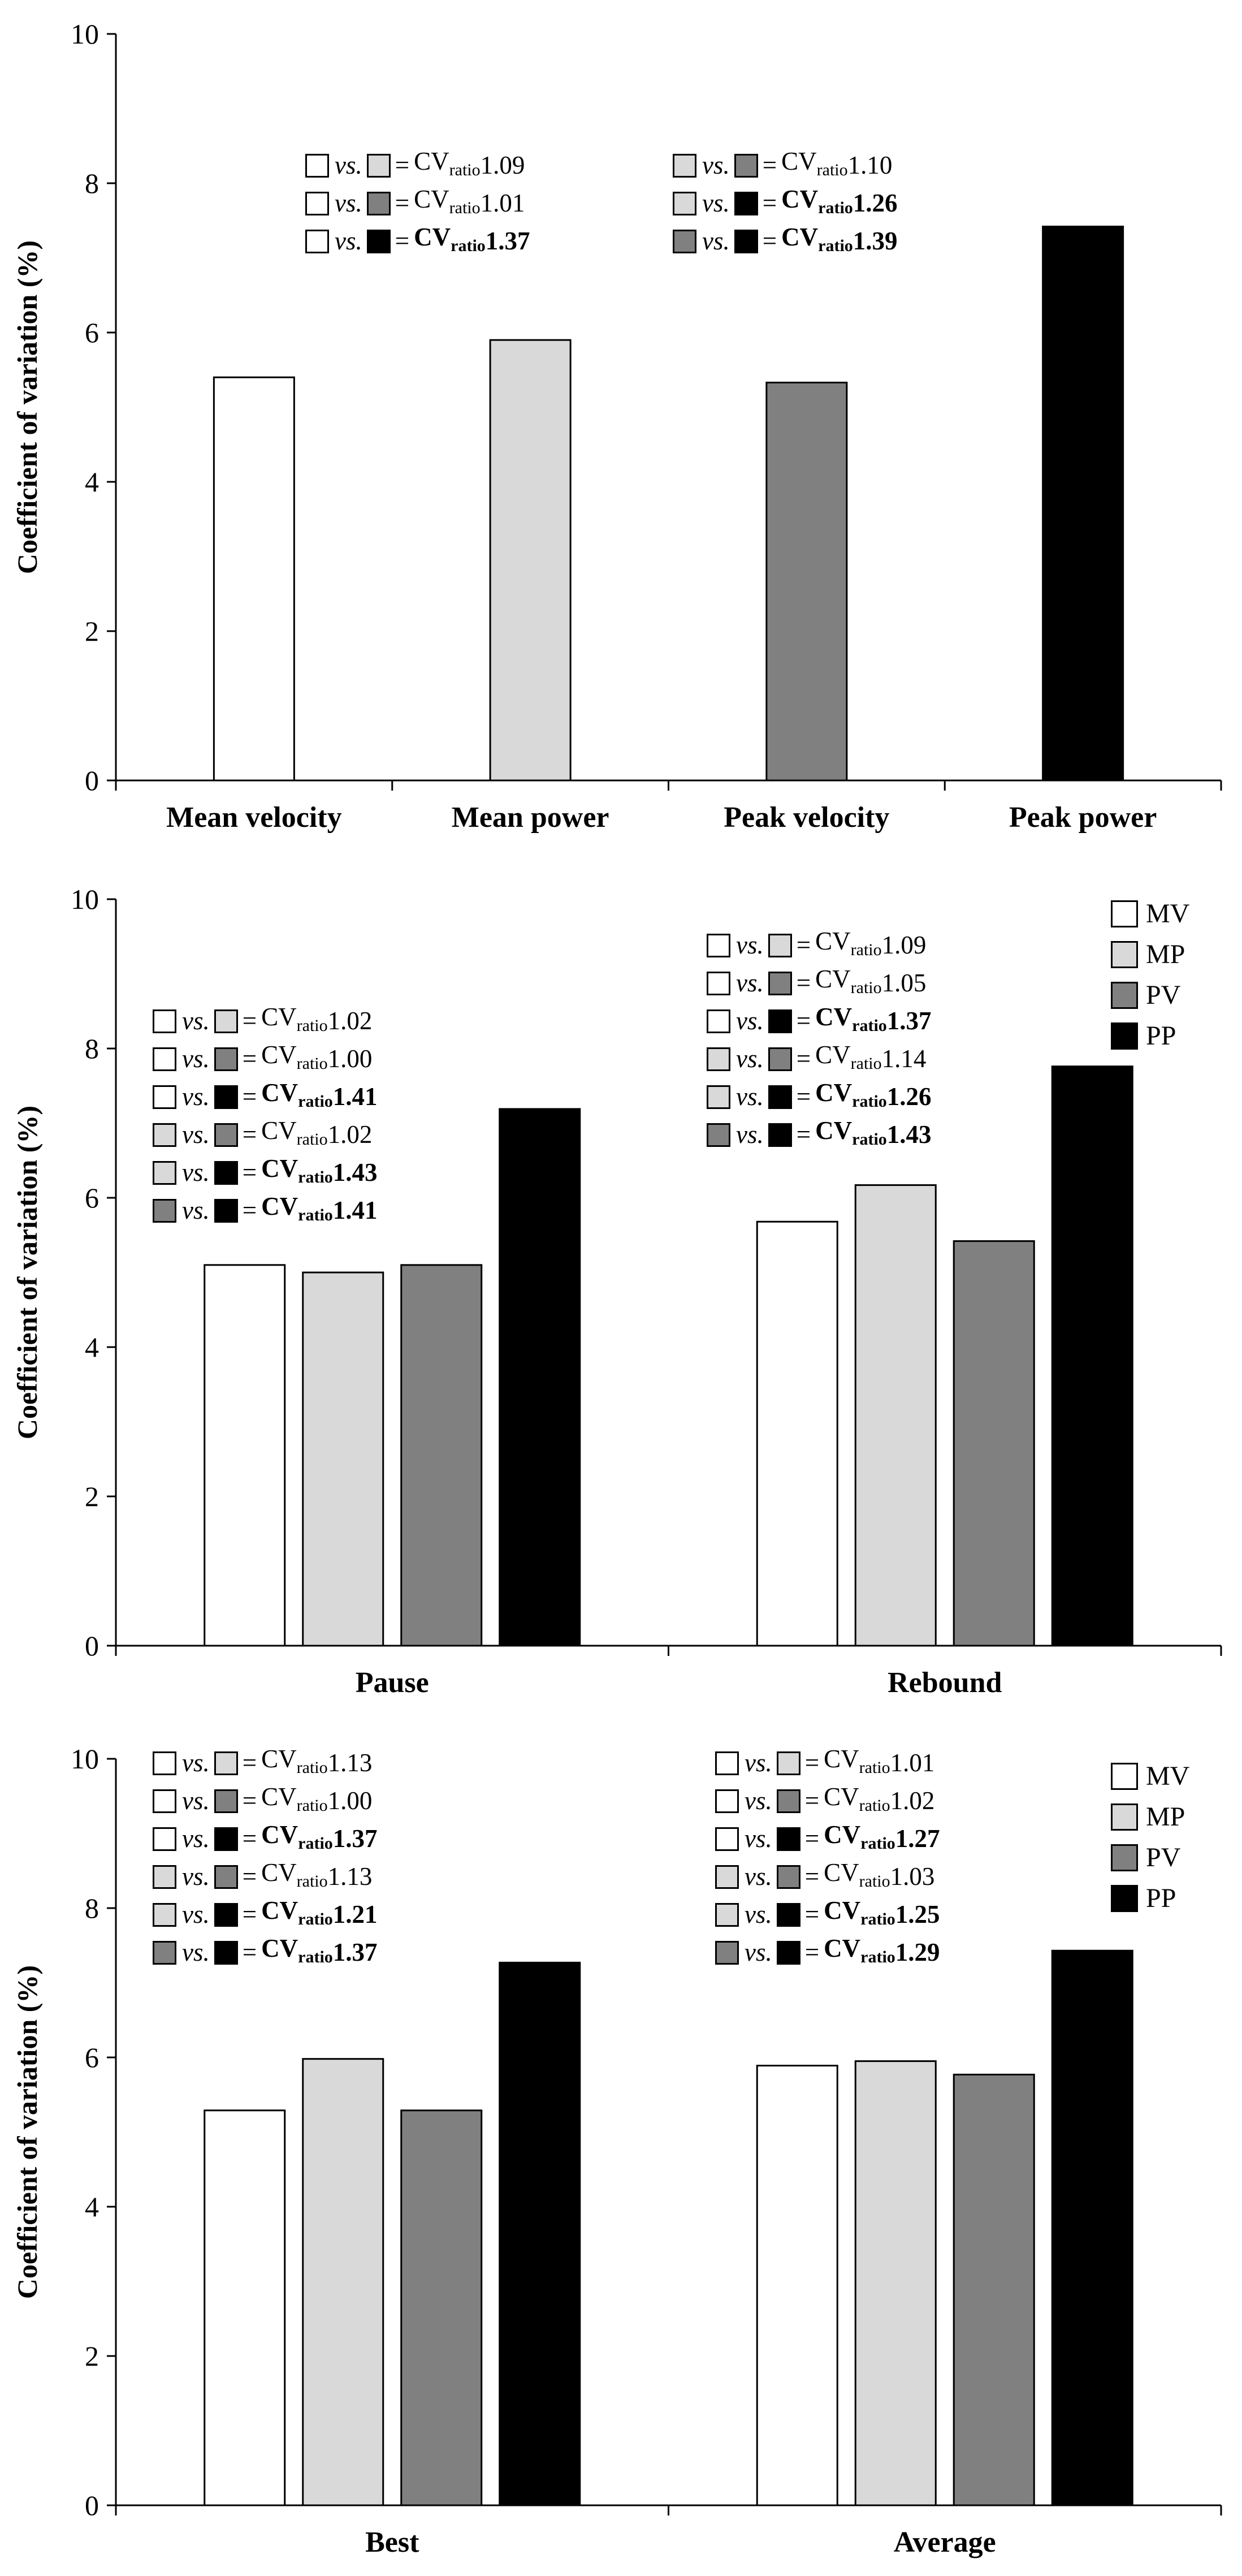 Image resolution: width=1242 pixels, height=2576 pixels. I want to click on cv-ratio-row: vs.=CVratio=1.01, so click(828, 1763).